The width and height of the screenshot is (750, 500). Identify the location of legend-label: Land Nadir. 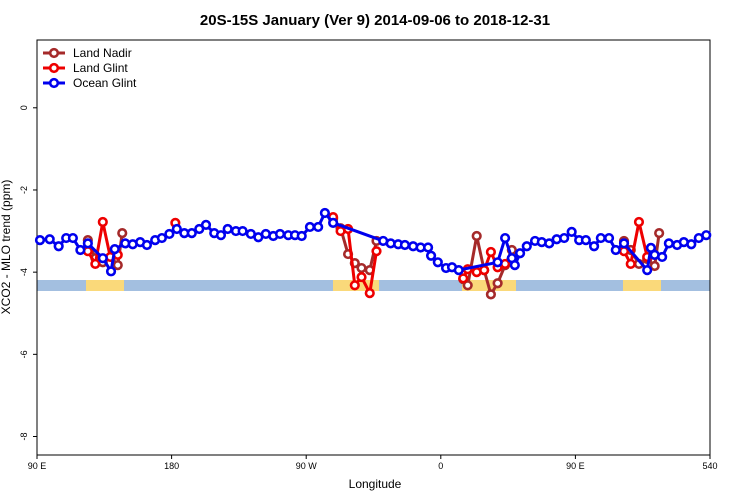
(102, 53).